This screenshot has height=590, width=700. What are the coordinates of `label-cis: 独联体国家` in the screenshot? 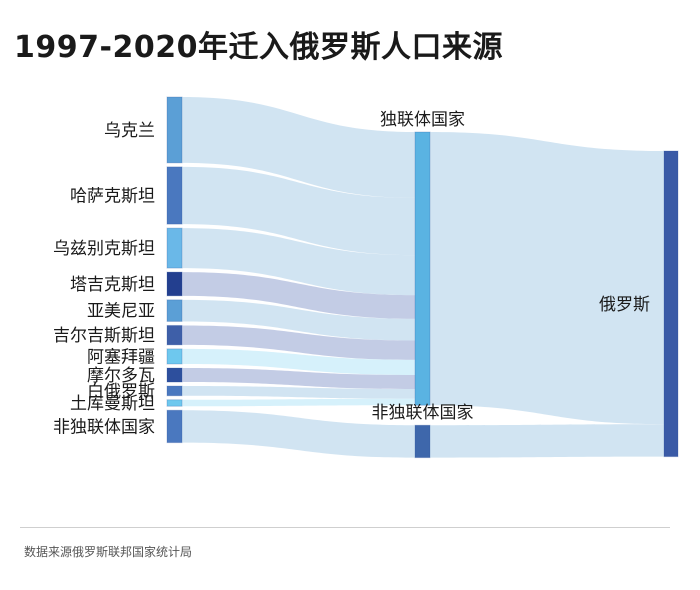 It's located at (422, 120).